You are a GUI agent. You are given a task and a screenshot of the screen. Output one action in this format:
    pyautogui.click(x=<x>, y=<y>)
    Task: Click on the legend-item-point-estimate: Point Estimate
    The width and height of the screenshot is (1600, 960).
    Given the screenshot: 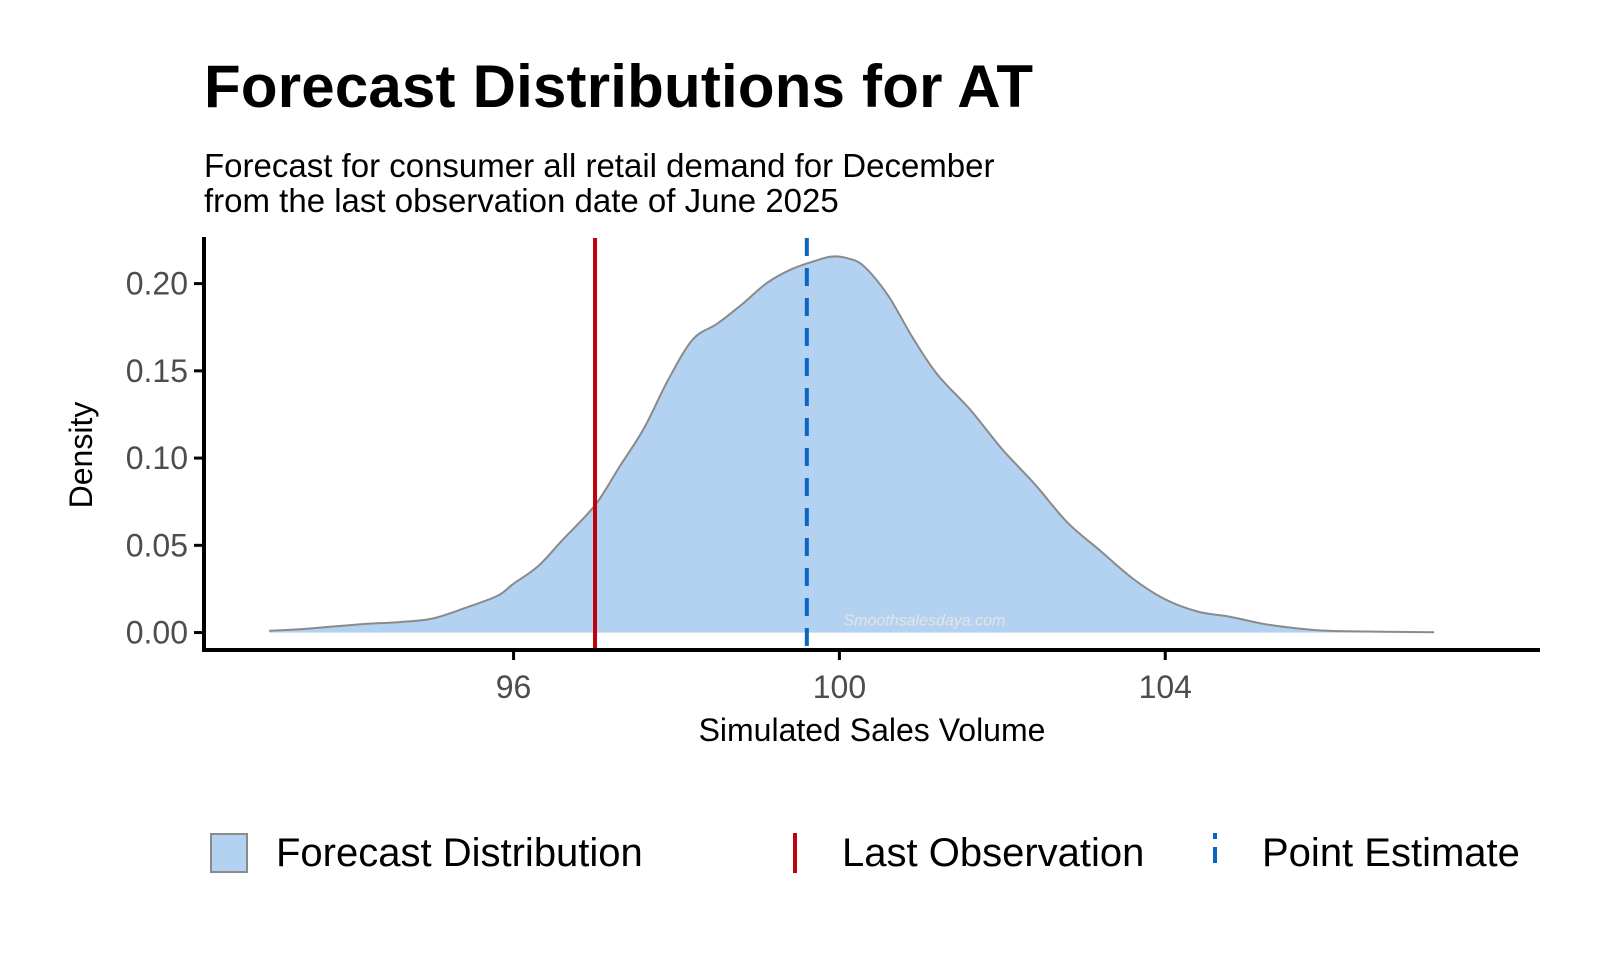 What is the action you would take?
    pyautogui.click(x=1358, y=853)
    